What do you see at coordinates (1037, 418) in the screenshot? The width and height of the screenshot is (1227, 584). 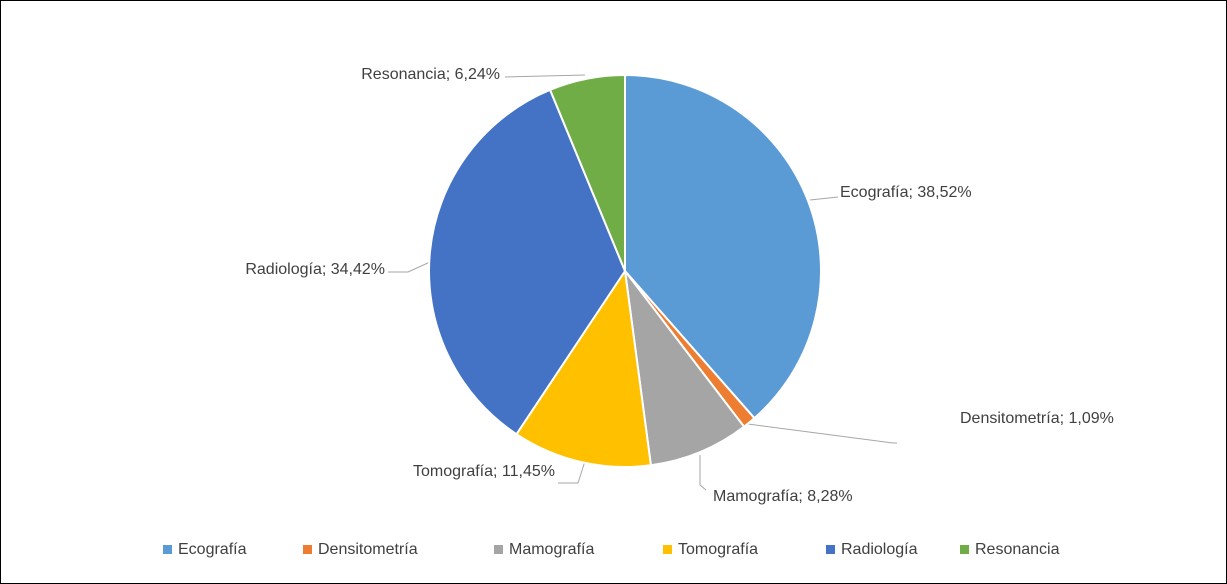 I see `data-label: Densitometría; 1,09%` at bounding box center [1037, 418].